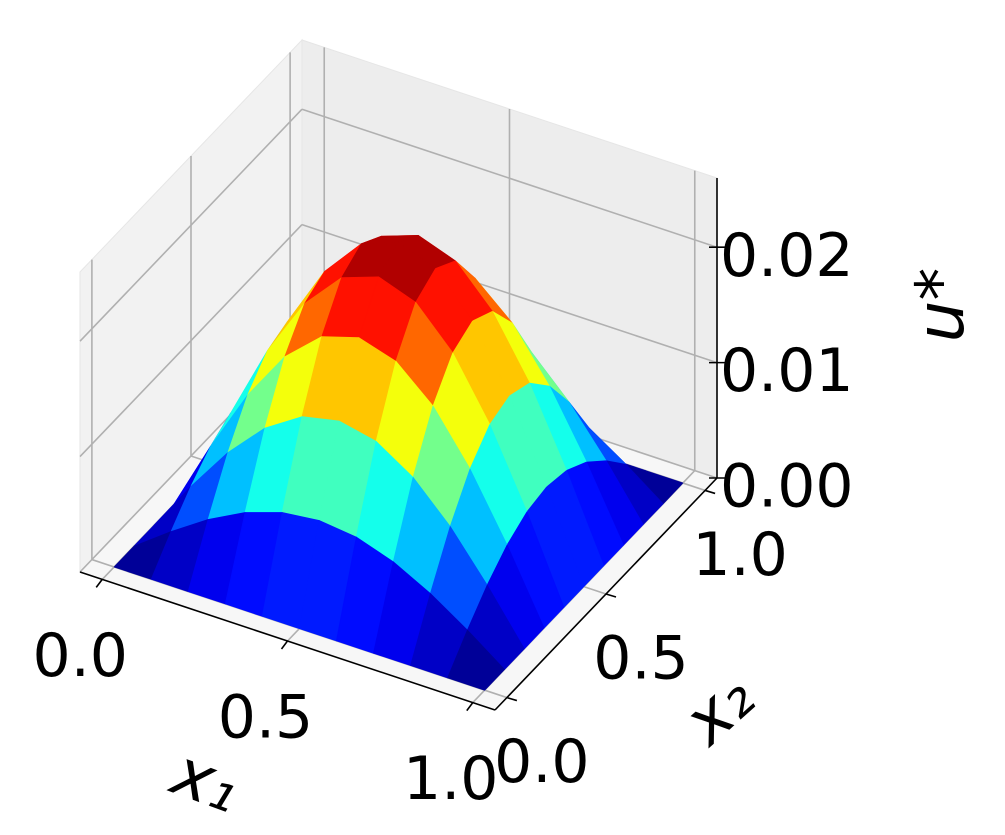 The height and width of the screenshot is (835, 1005). What do you see at coordinates (787, 371) in the screenshot?
I see `z-tick-label: 0.01` at bounding box center [787, 371].